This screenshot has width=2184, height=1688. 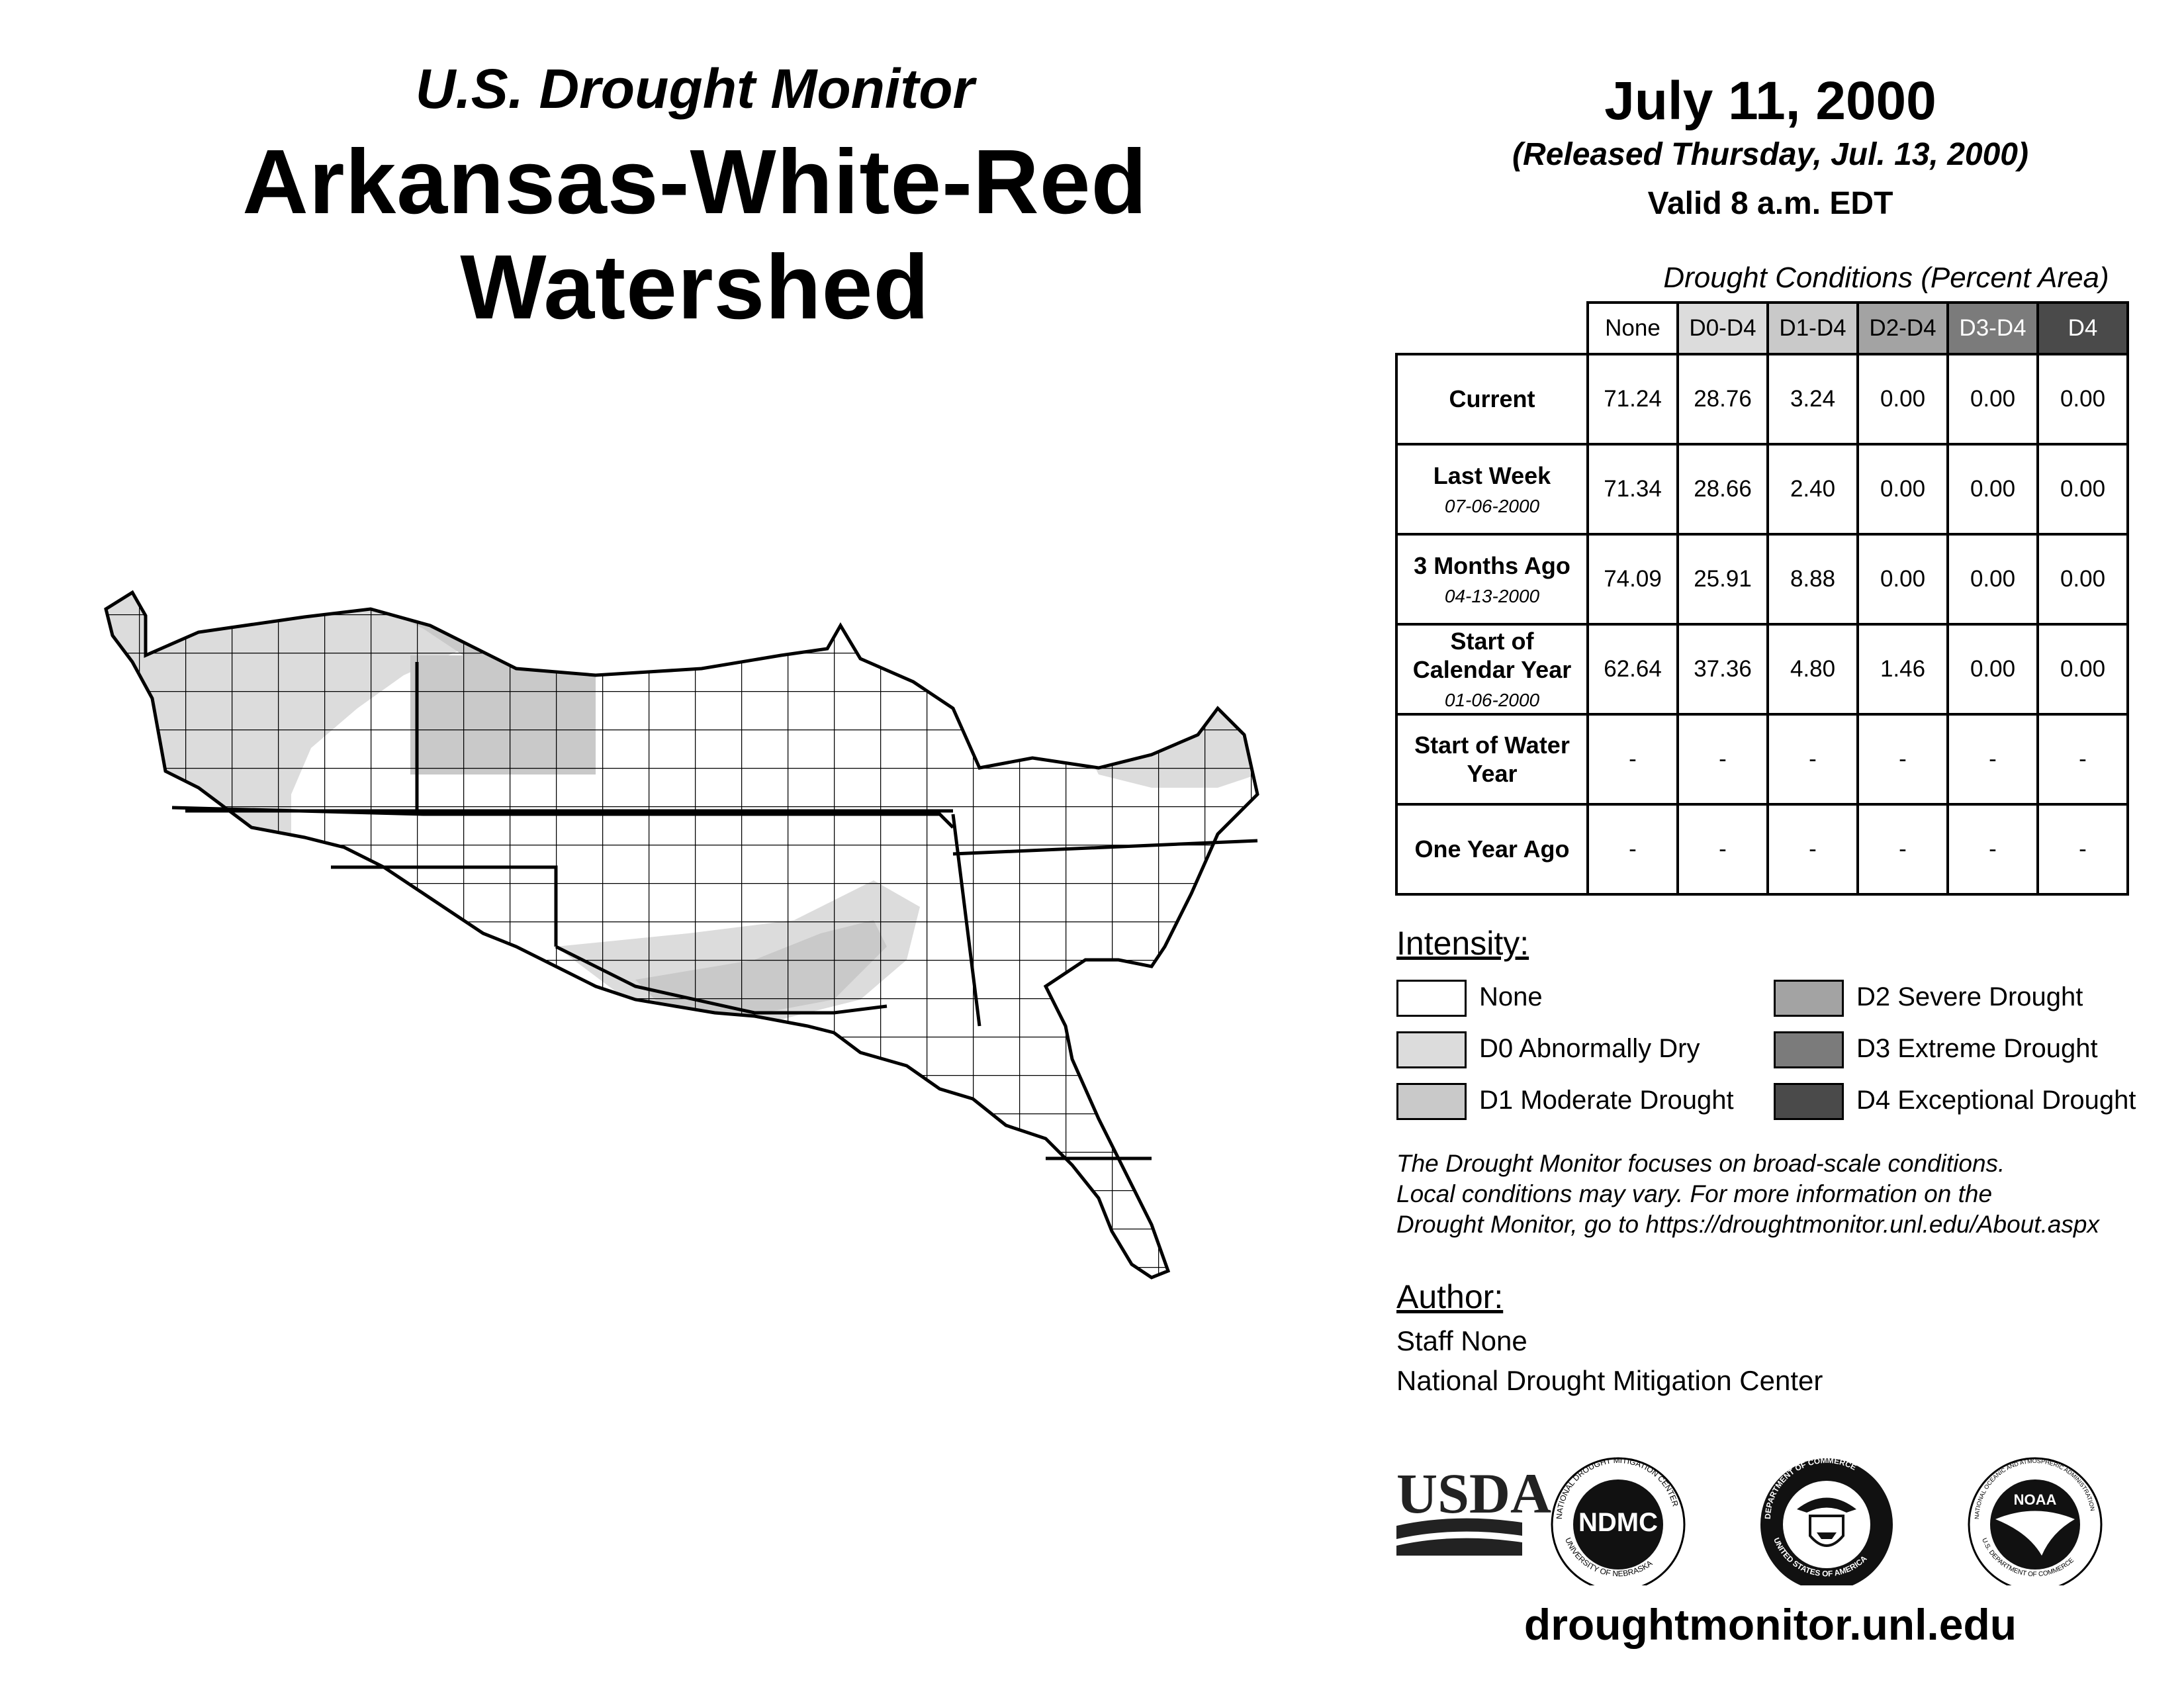 I want to click on row-label: One Year Ago, so click(x=1492, y=849).